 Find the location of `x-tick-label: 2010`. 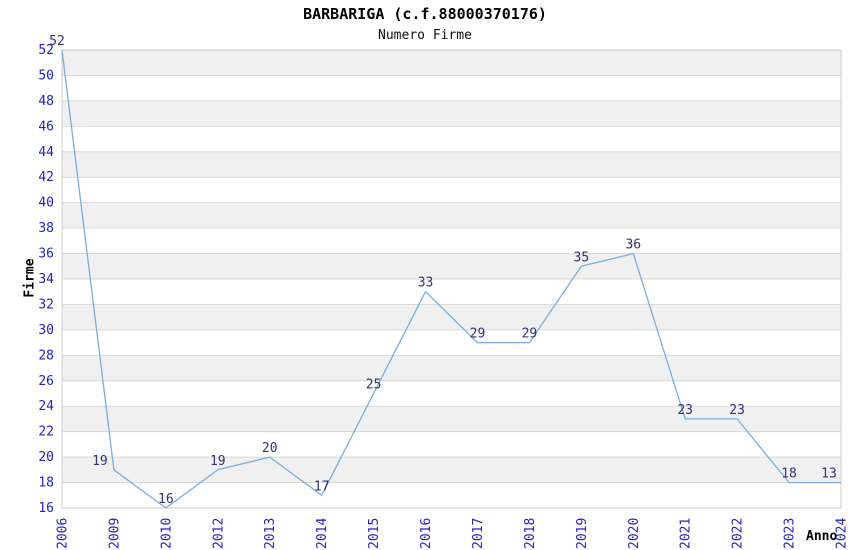

x-tick-label: 2010 is located at coordinates (166, 533).